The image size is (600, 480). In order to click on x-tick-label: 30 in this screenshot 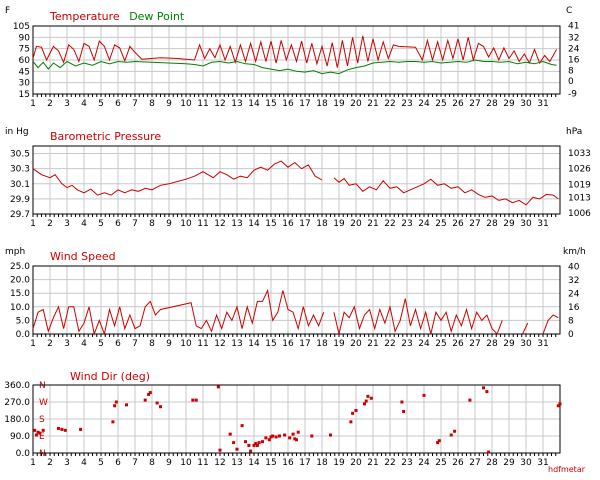, I will do `click(526, 224)`.